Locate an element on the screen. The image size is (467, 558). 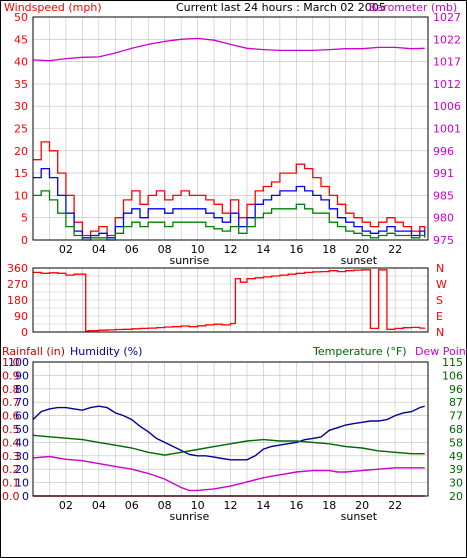
wind-low-line is located at coordinates (229, 215).